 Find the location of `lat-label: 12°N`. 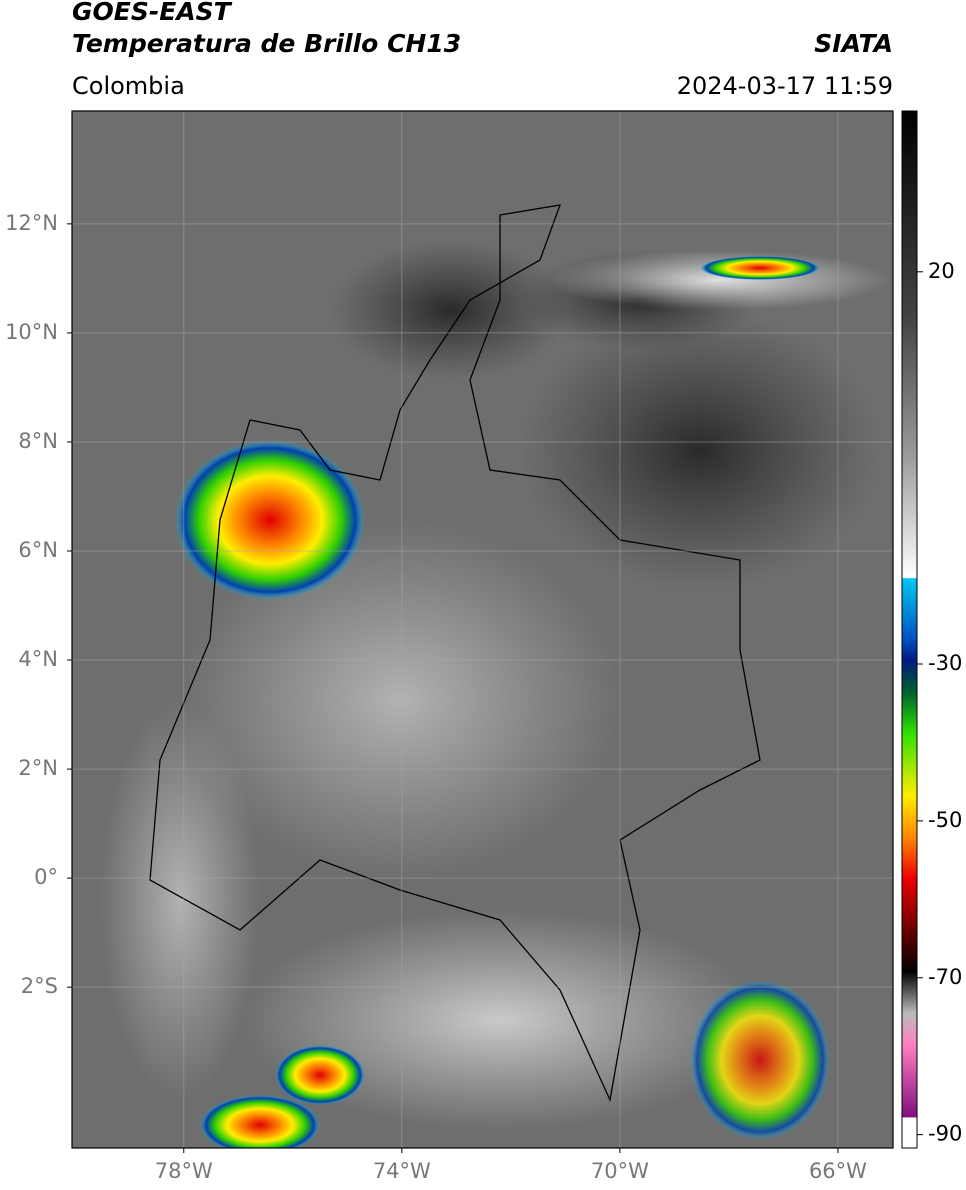

lat-label: 12°N is located at coordinates (31, 223).